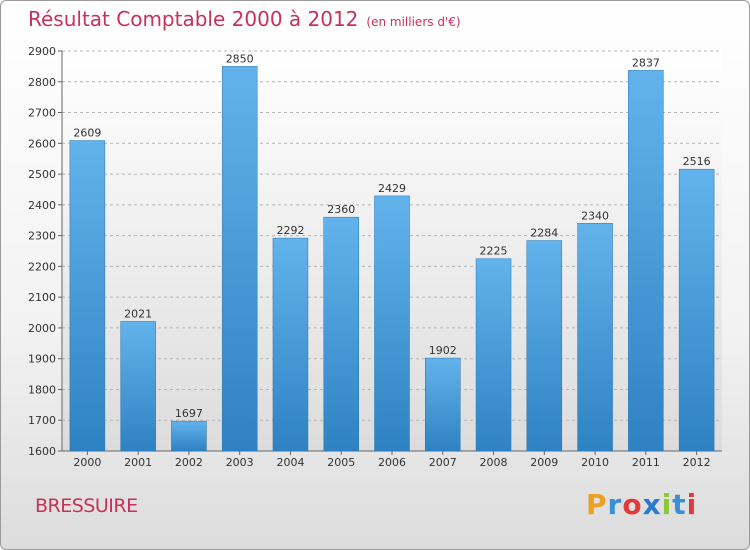 The image size is (750, 550). I want to click on bar-2007, so click(443, 404).